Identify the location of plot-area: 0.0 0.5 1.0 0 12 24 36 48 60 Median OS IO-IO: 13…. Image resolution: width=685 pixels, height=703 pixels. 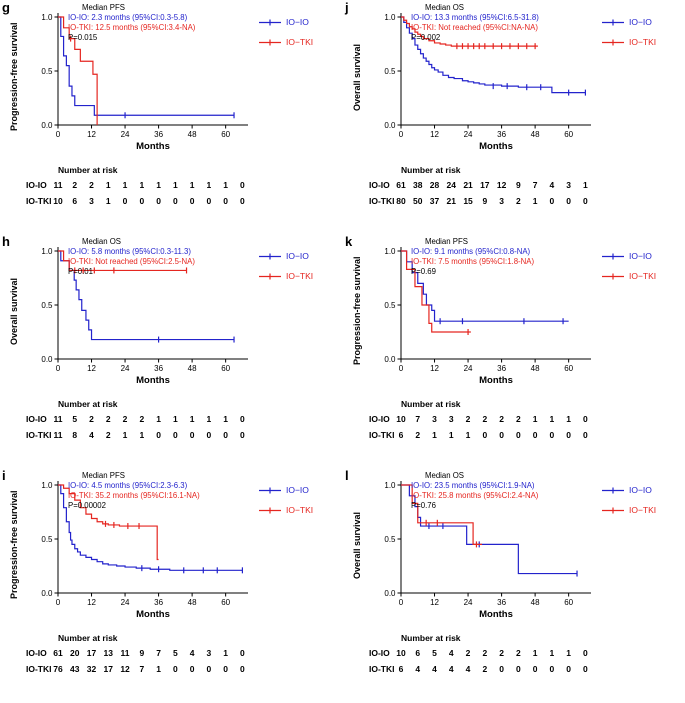
(482, 80).